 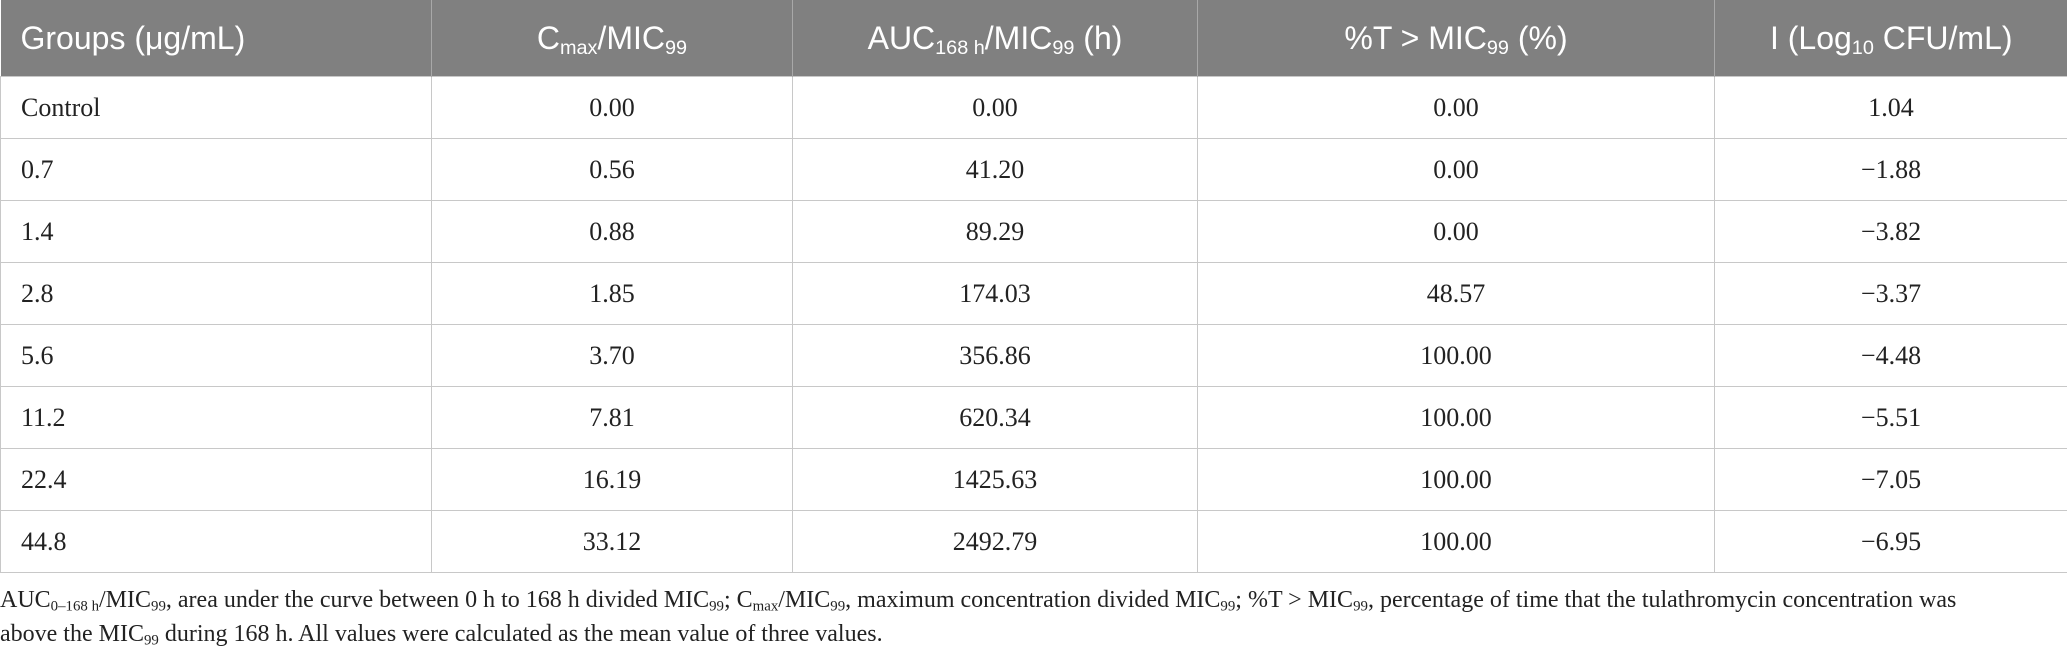 What do you see at coordinates (612, 293) in the screenshot?
I see `table-cell: 1.85` at bounding box center [612, 293].